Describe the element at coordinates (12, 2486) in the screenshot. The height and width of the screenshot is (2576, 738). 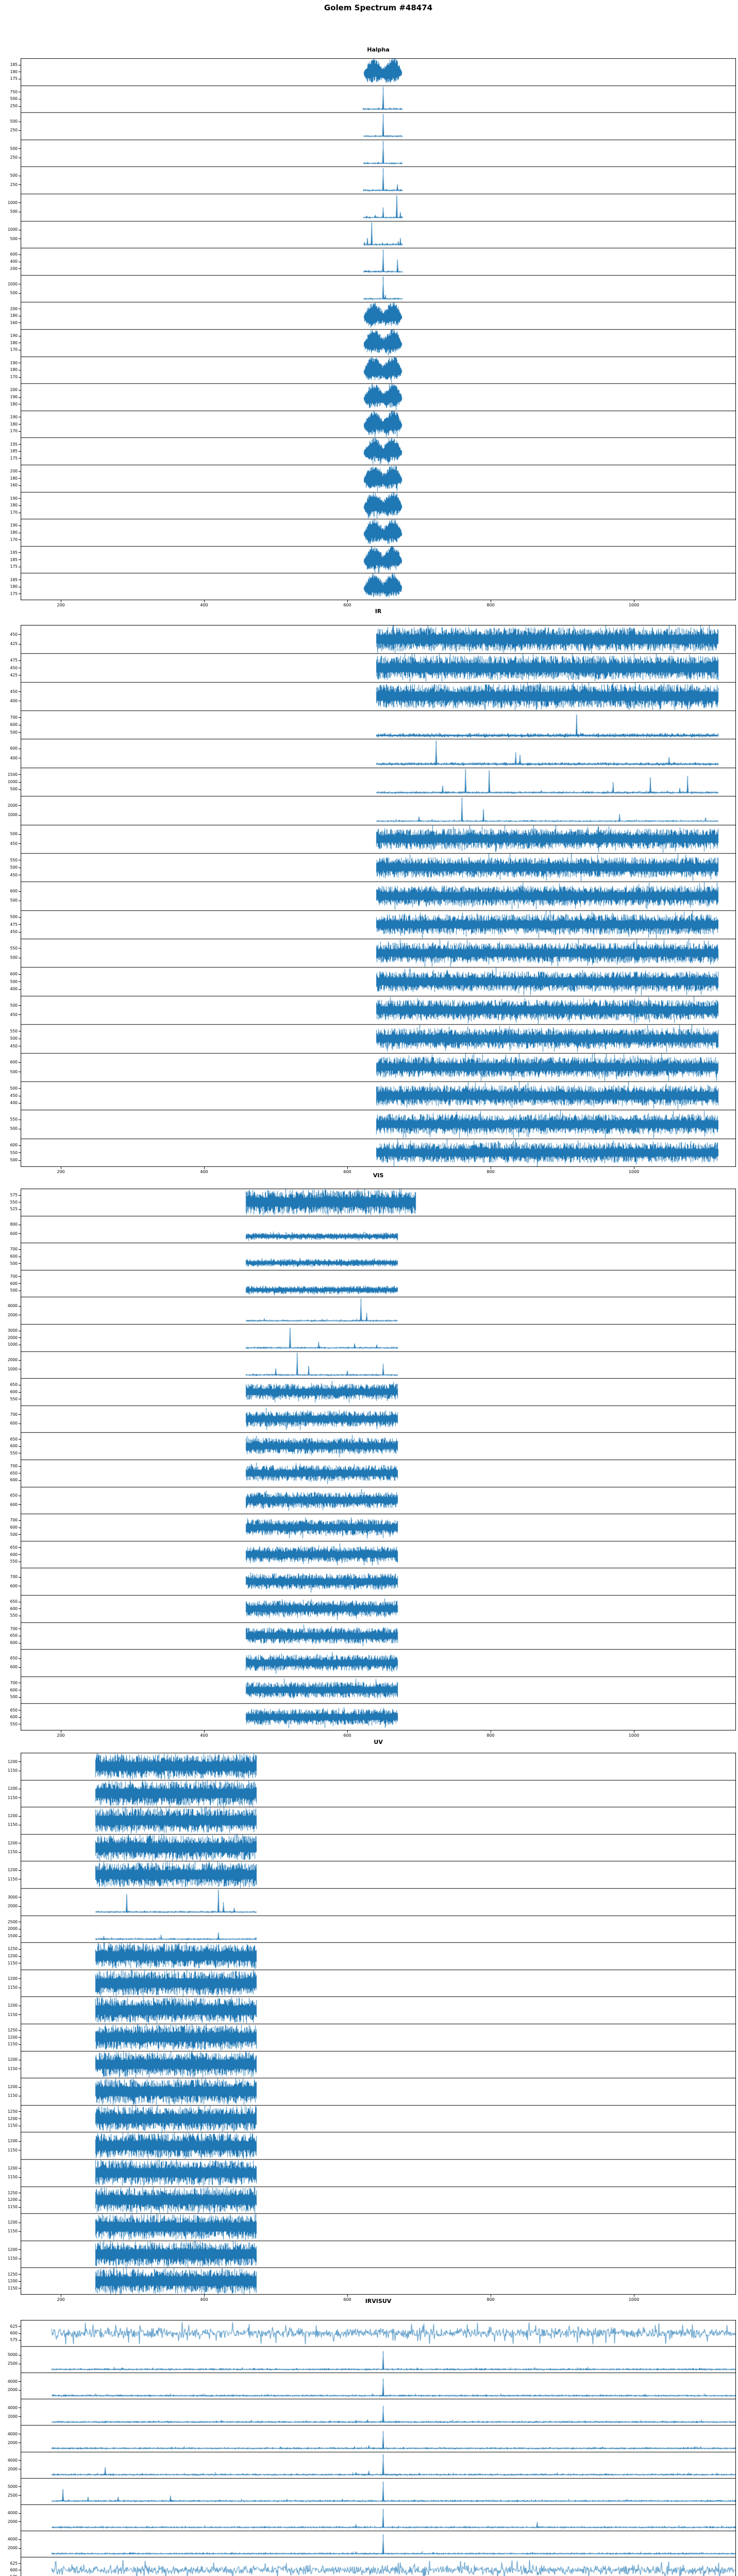
I see `y-tick-label: 5000` at that location.